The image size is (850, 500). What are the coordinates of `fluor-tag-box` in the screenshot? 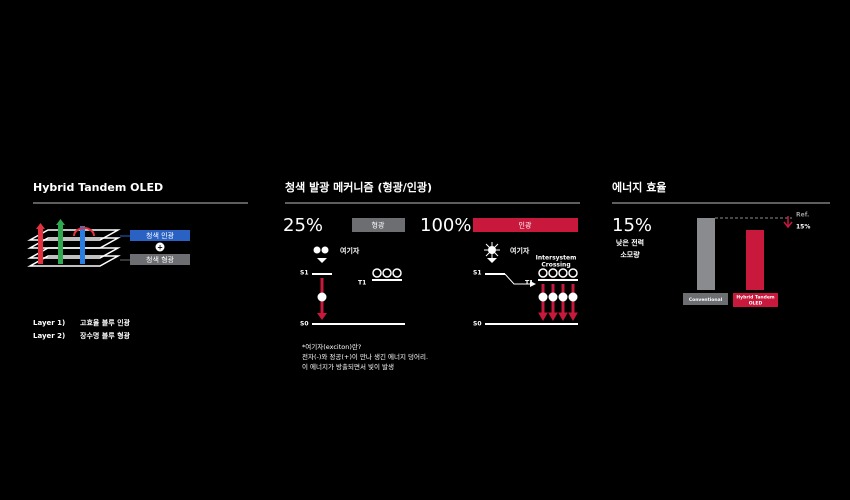 It's located at (160, 259).